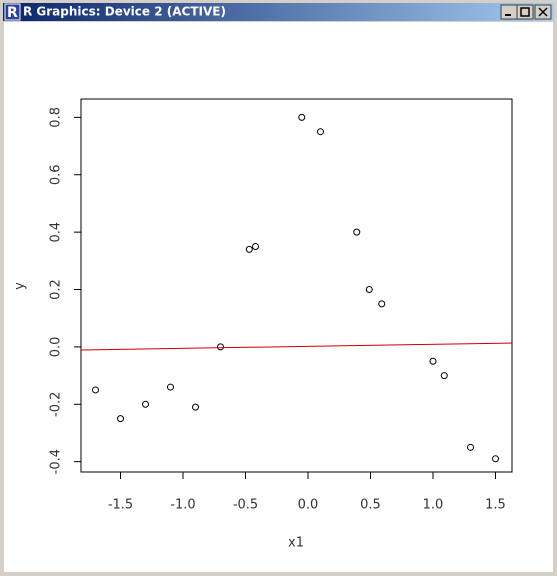  I want to click on x-tick-label: 0.0, so click(308, 505).